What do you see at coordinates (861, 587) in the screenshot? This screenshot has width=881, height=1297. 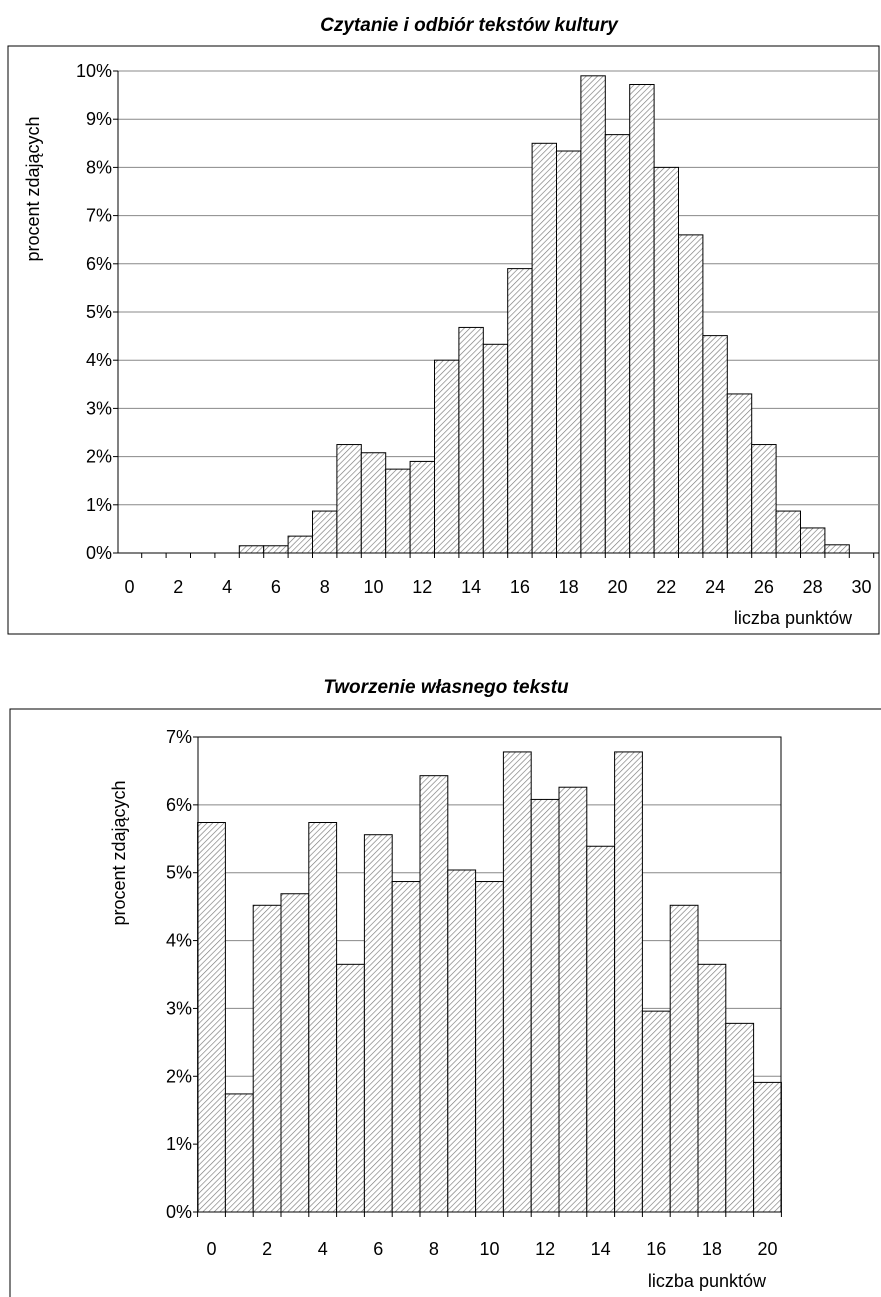 I see `x-tick-label: 30` at bounding box center [861, 587].